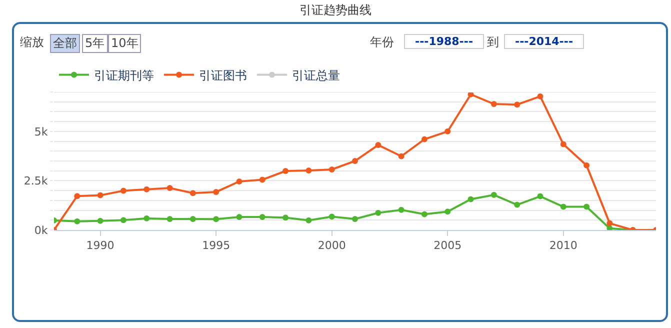 Image resolution: width=671 pixels, height=328 pixels. I want to click on legend-label: 引证期刊等, so click(124, 75).